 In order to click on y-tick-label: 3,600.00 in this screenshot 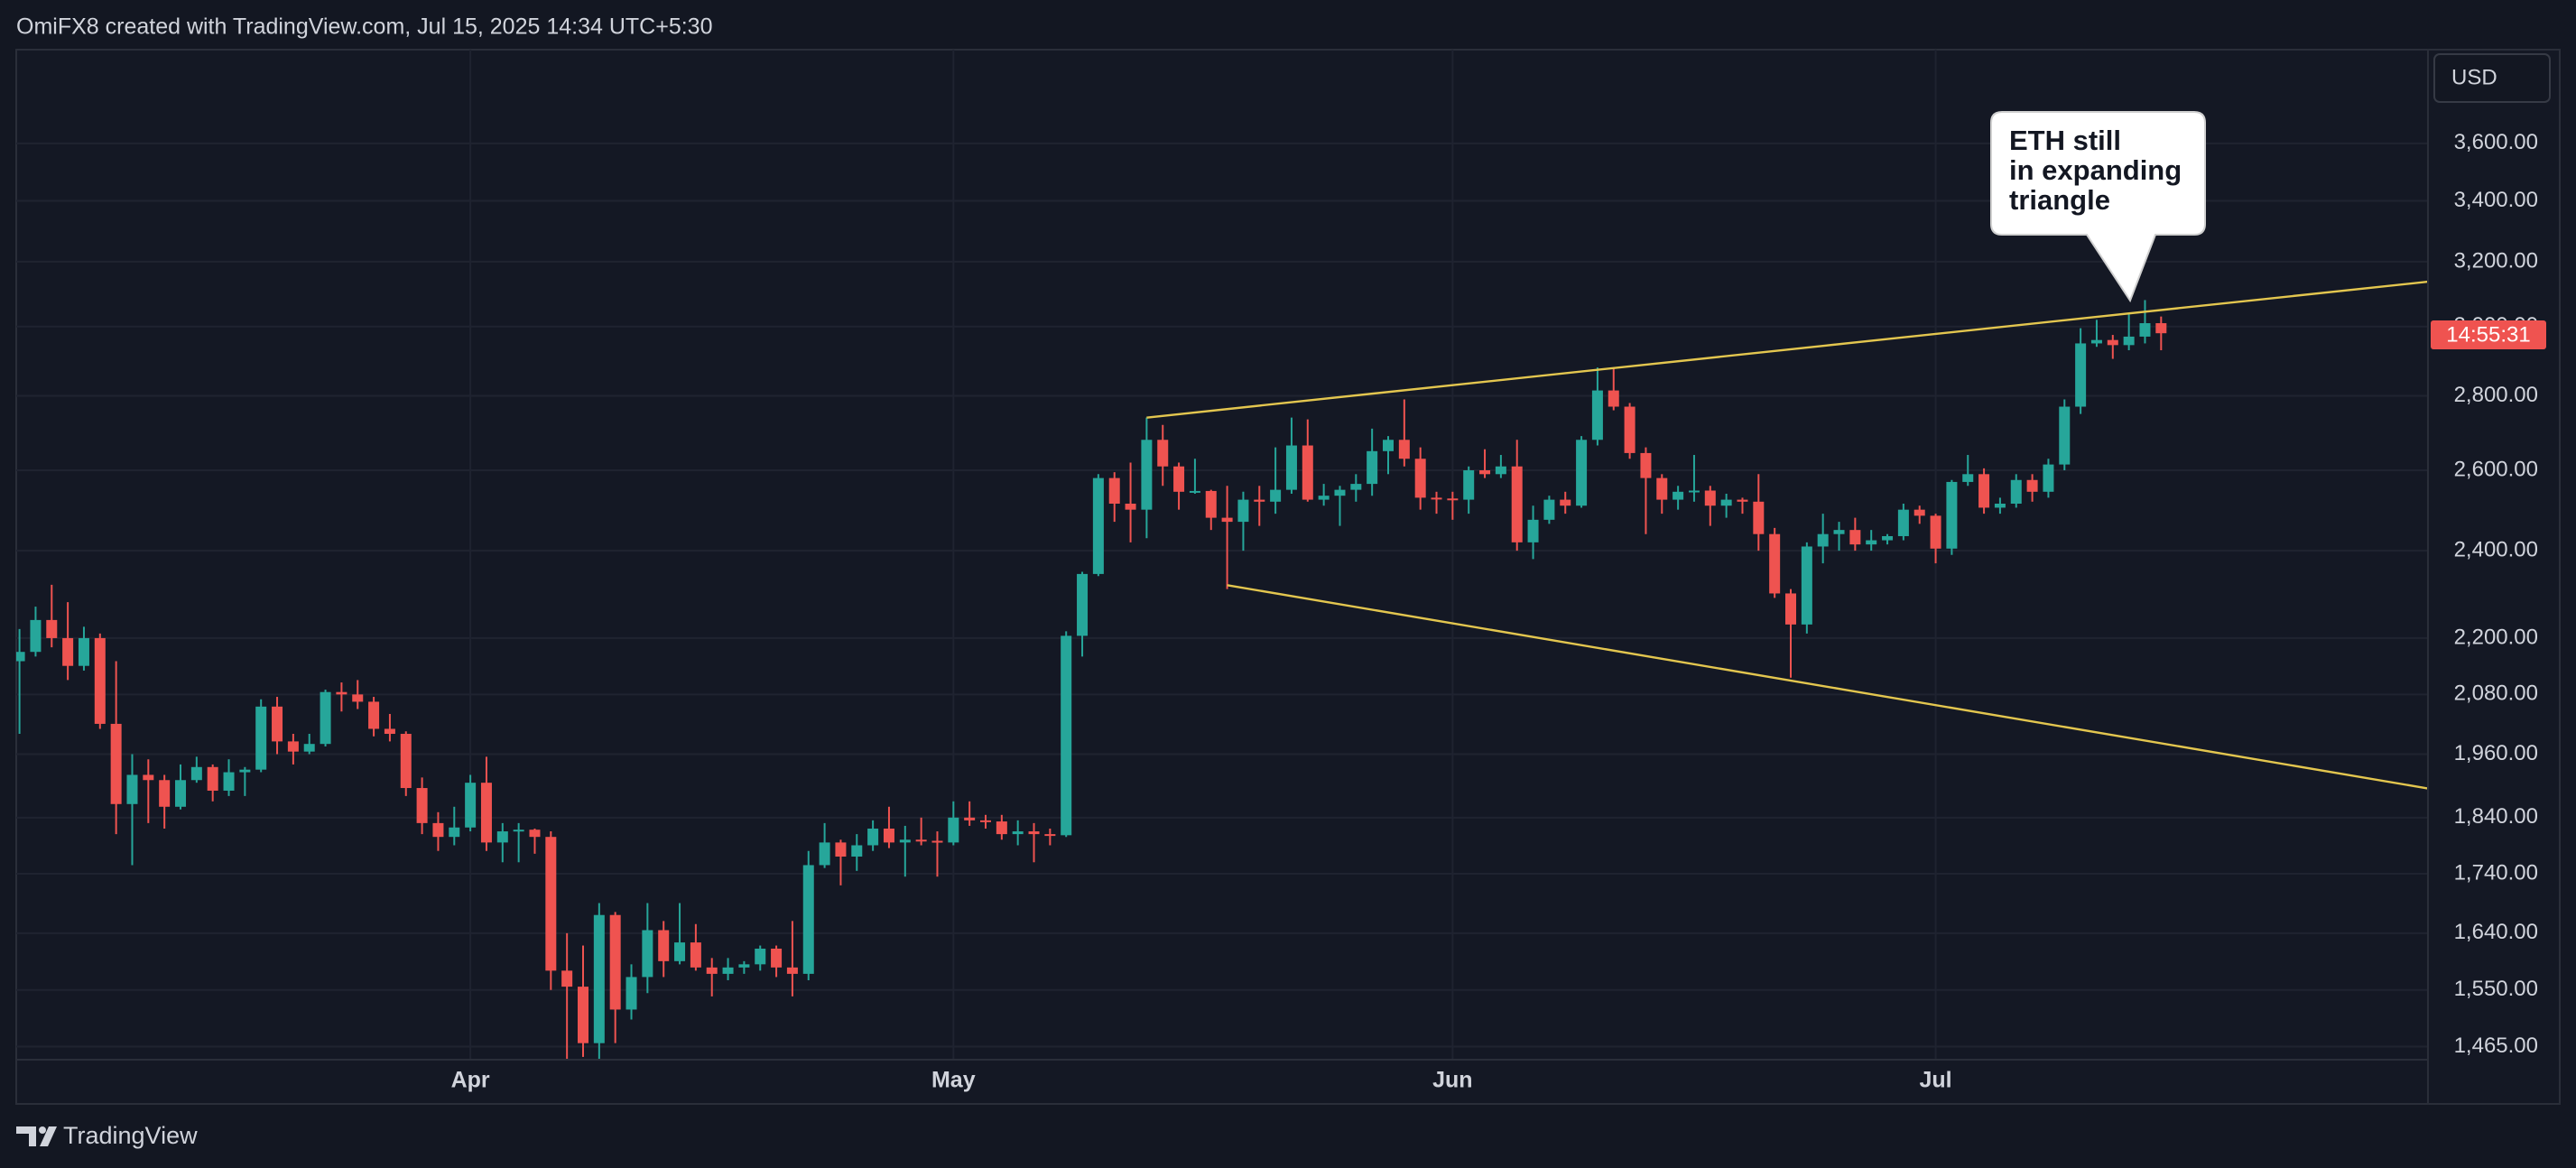, I will do `click(2496, 142)`.